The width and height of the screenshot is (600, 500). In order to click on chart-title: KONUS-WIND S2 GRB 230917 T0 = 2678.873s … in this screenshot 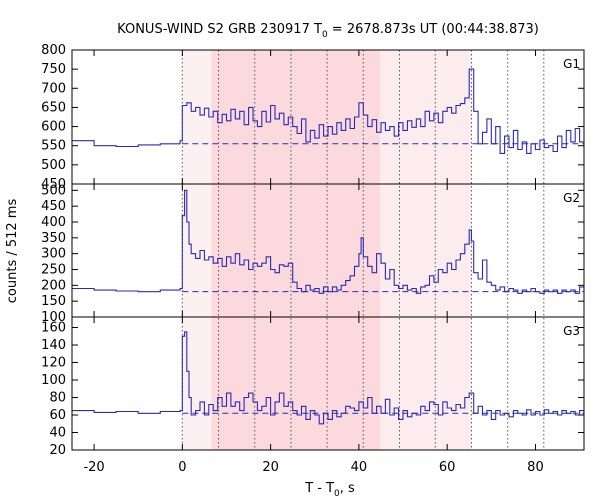, I will do `click(328, 31)`.